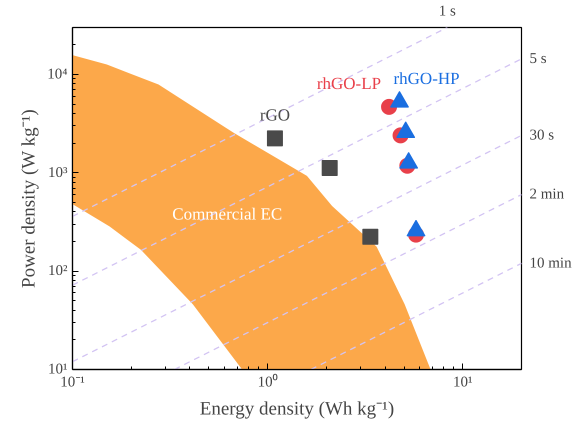 The width and height of the screenshot is (574, 439). What do you see at coordinates (29, 198) in the screenshot?
I see `y-axis-title: Power density (W kg⁻¹)` at bounding box center [29, 198].